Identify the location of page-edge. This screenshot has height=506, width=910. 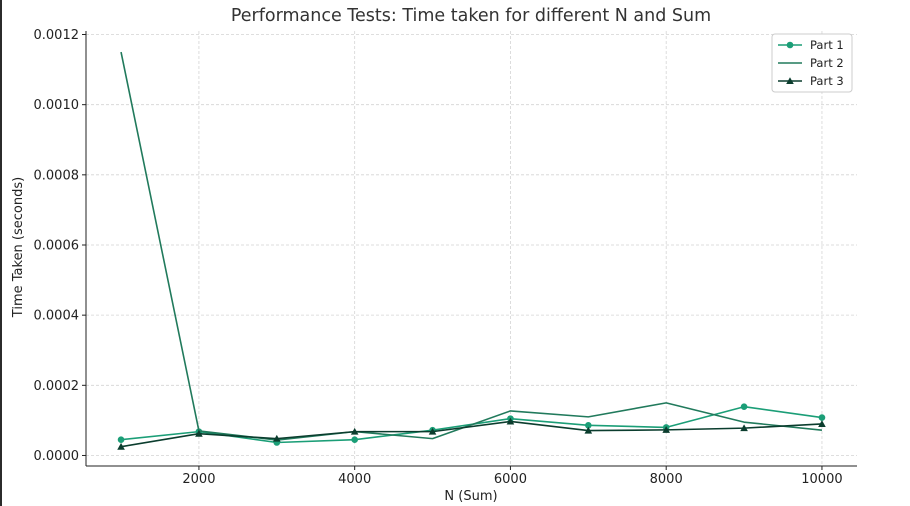
(1, 253).